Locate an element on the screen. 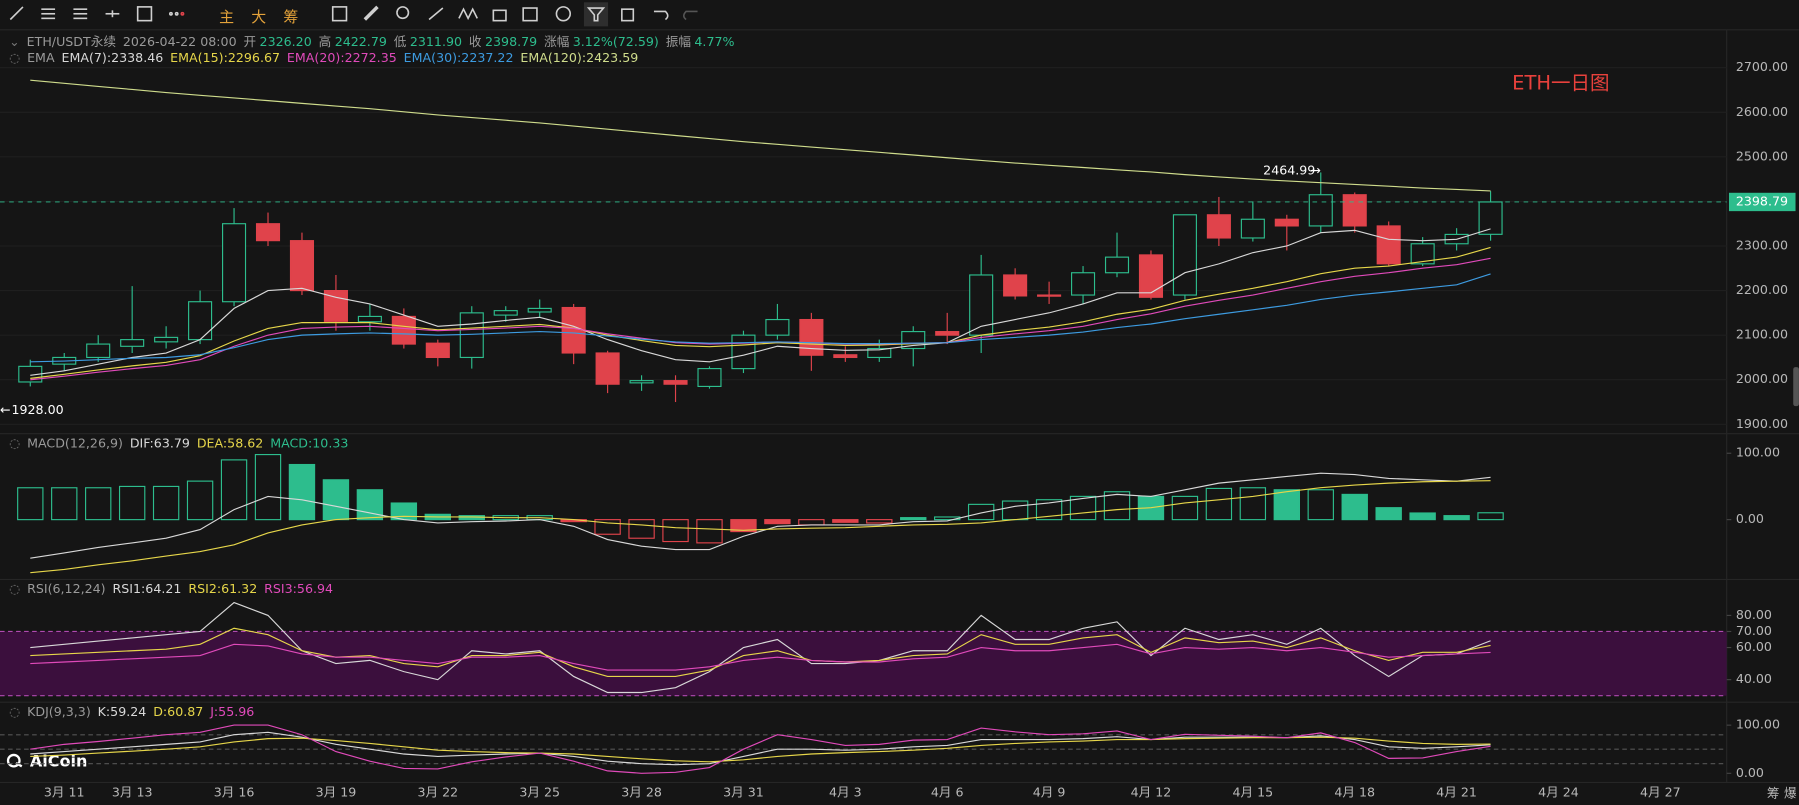 Image resolution: width=1799 pixels, height=805 pixels. high-annotation: 2464.99 is located at coordinates (1289, 169).